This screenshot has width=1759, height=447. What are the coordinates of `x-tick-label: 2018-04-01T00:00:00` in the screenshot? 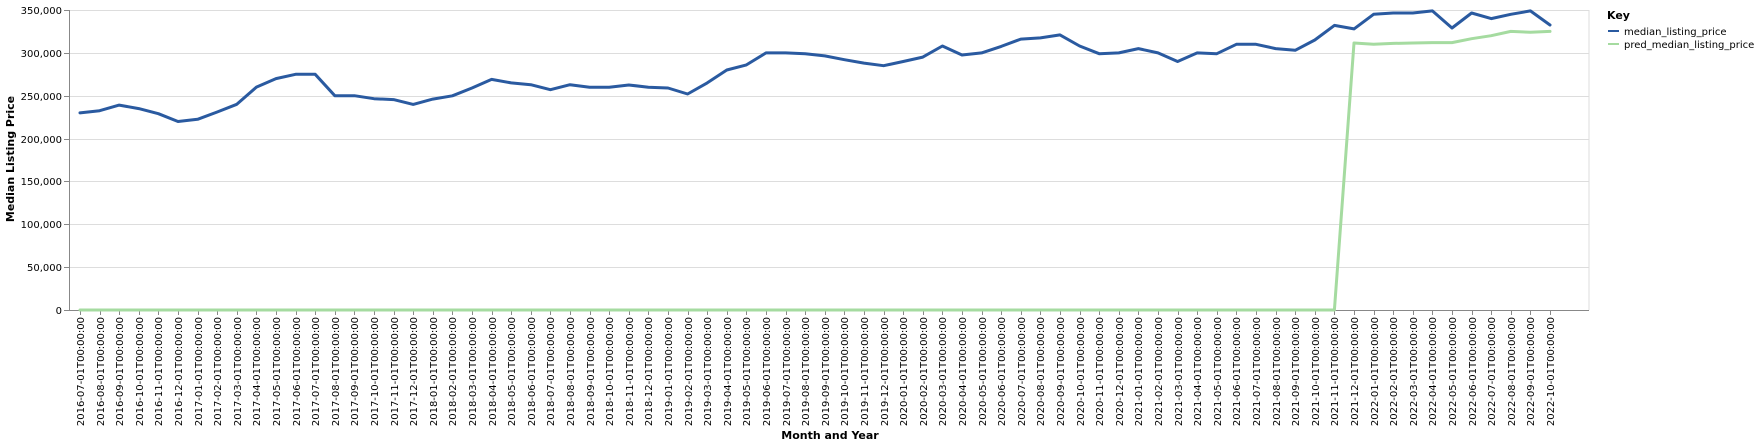 It's located at (493, 371).